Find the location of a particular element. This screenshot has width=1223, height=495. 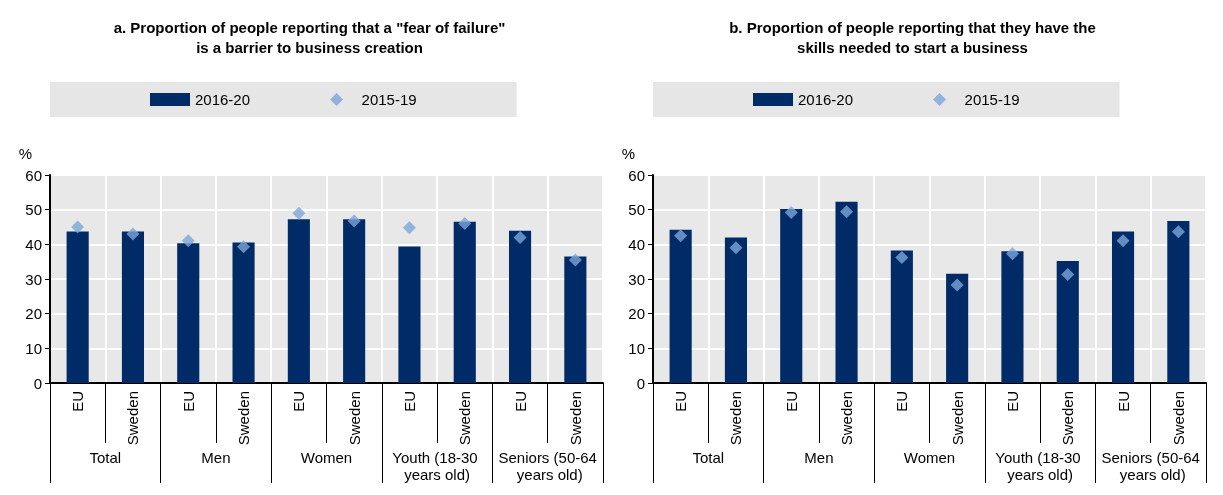

chart-title: b. Proportion of people reporting that they have the skills needed to start a business is located at coordinates (912, 37).